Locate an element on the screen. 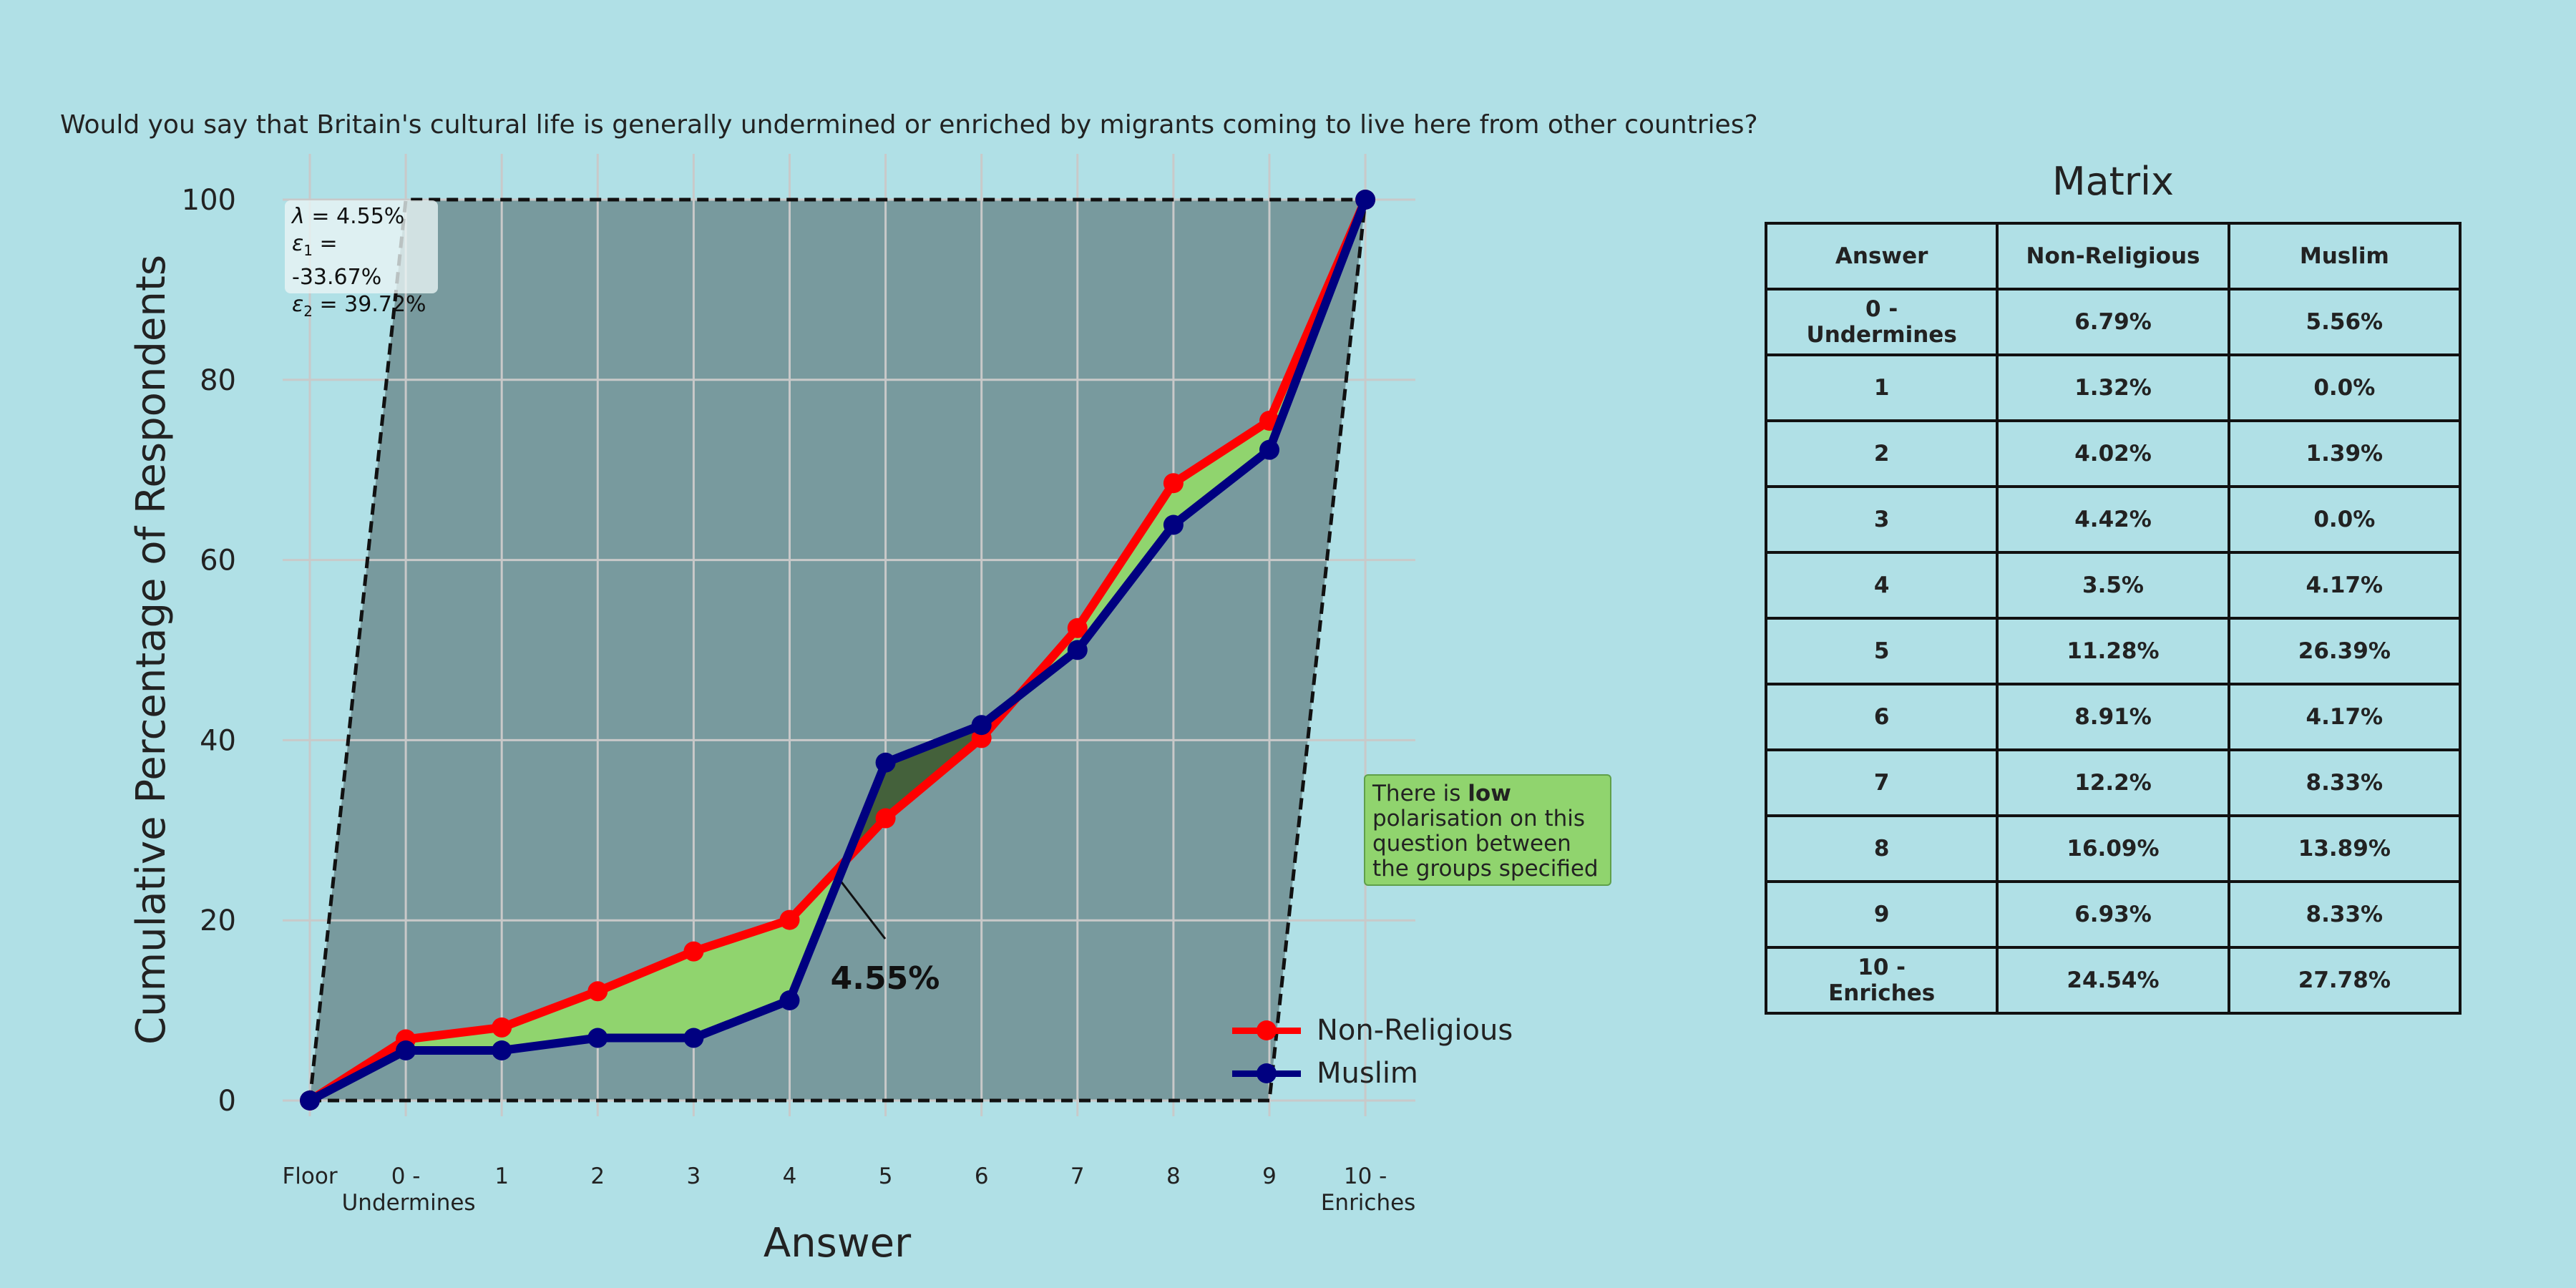 The height and width of the screenshot is (1288, 2576). matrix-row: 0 - Undermines 6.79% 5.56% is located at coordinates (2113, 322).